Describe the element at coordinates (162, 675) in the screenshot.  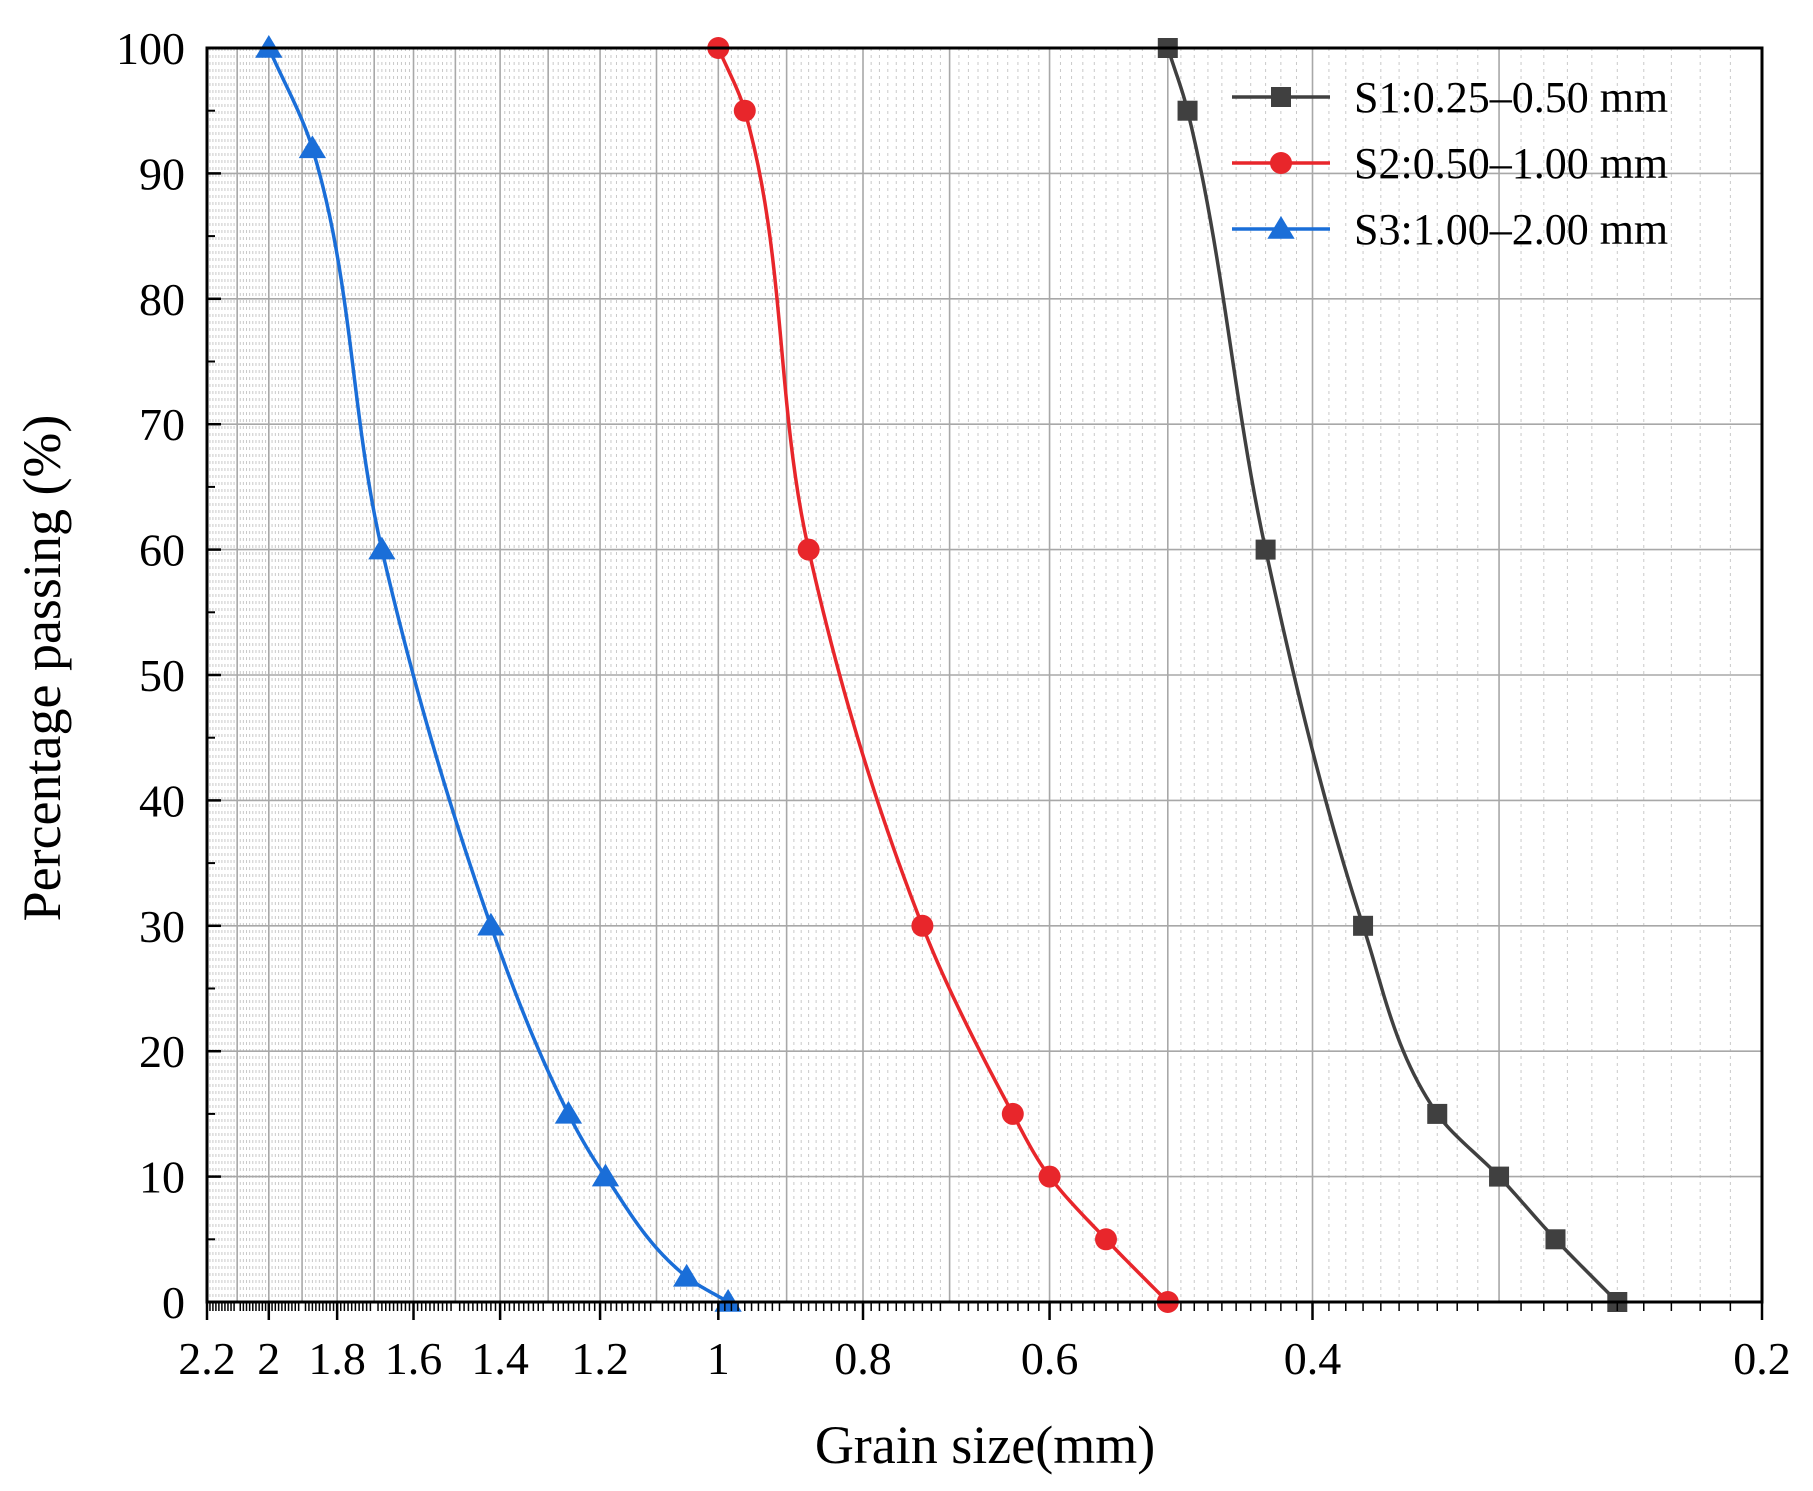
I see `y-tick-label: 50` at that location.